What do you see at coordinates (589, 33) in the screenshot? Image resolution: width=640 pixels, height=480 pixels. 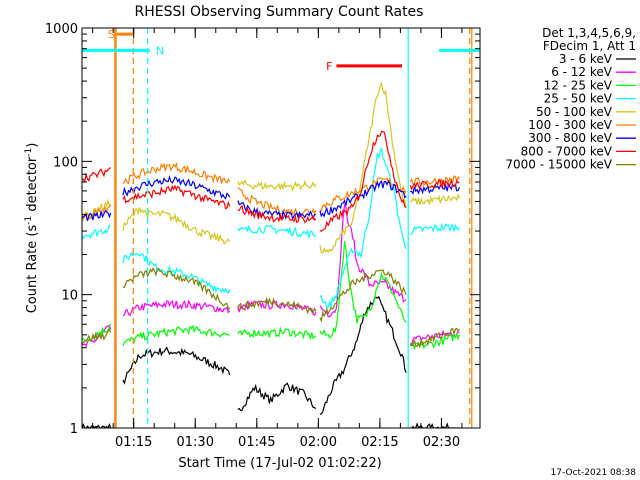 I see `legend-header-line-1: Det 1,3,4,5,6,9,` at bounding box center [589, 33].